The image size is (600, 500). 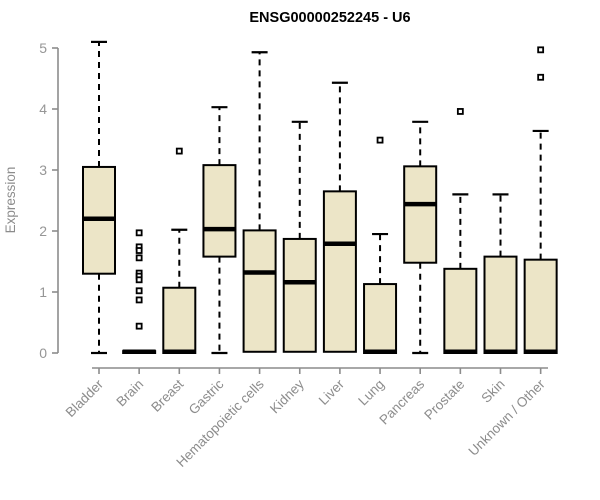 What do you see at coordinates (43, 231) in the screenshot?
I see `y-tick-label: 2` at bounding box center [43, 231].